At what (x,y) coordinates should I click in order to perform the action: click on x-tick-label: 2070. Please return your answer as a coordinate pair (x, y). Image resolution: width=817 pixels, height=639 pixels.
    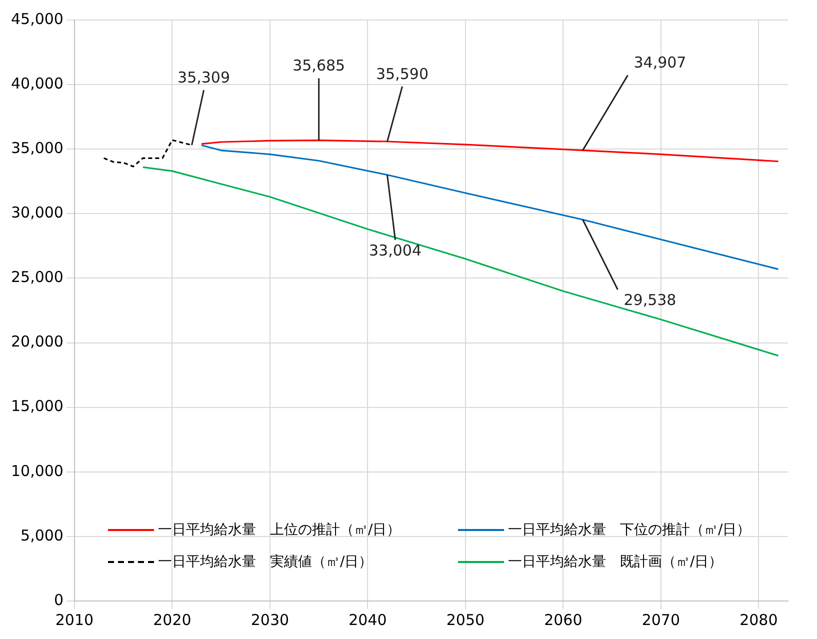
    Looking at the image, I should click on (661, 619).